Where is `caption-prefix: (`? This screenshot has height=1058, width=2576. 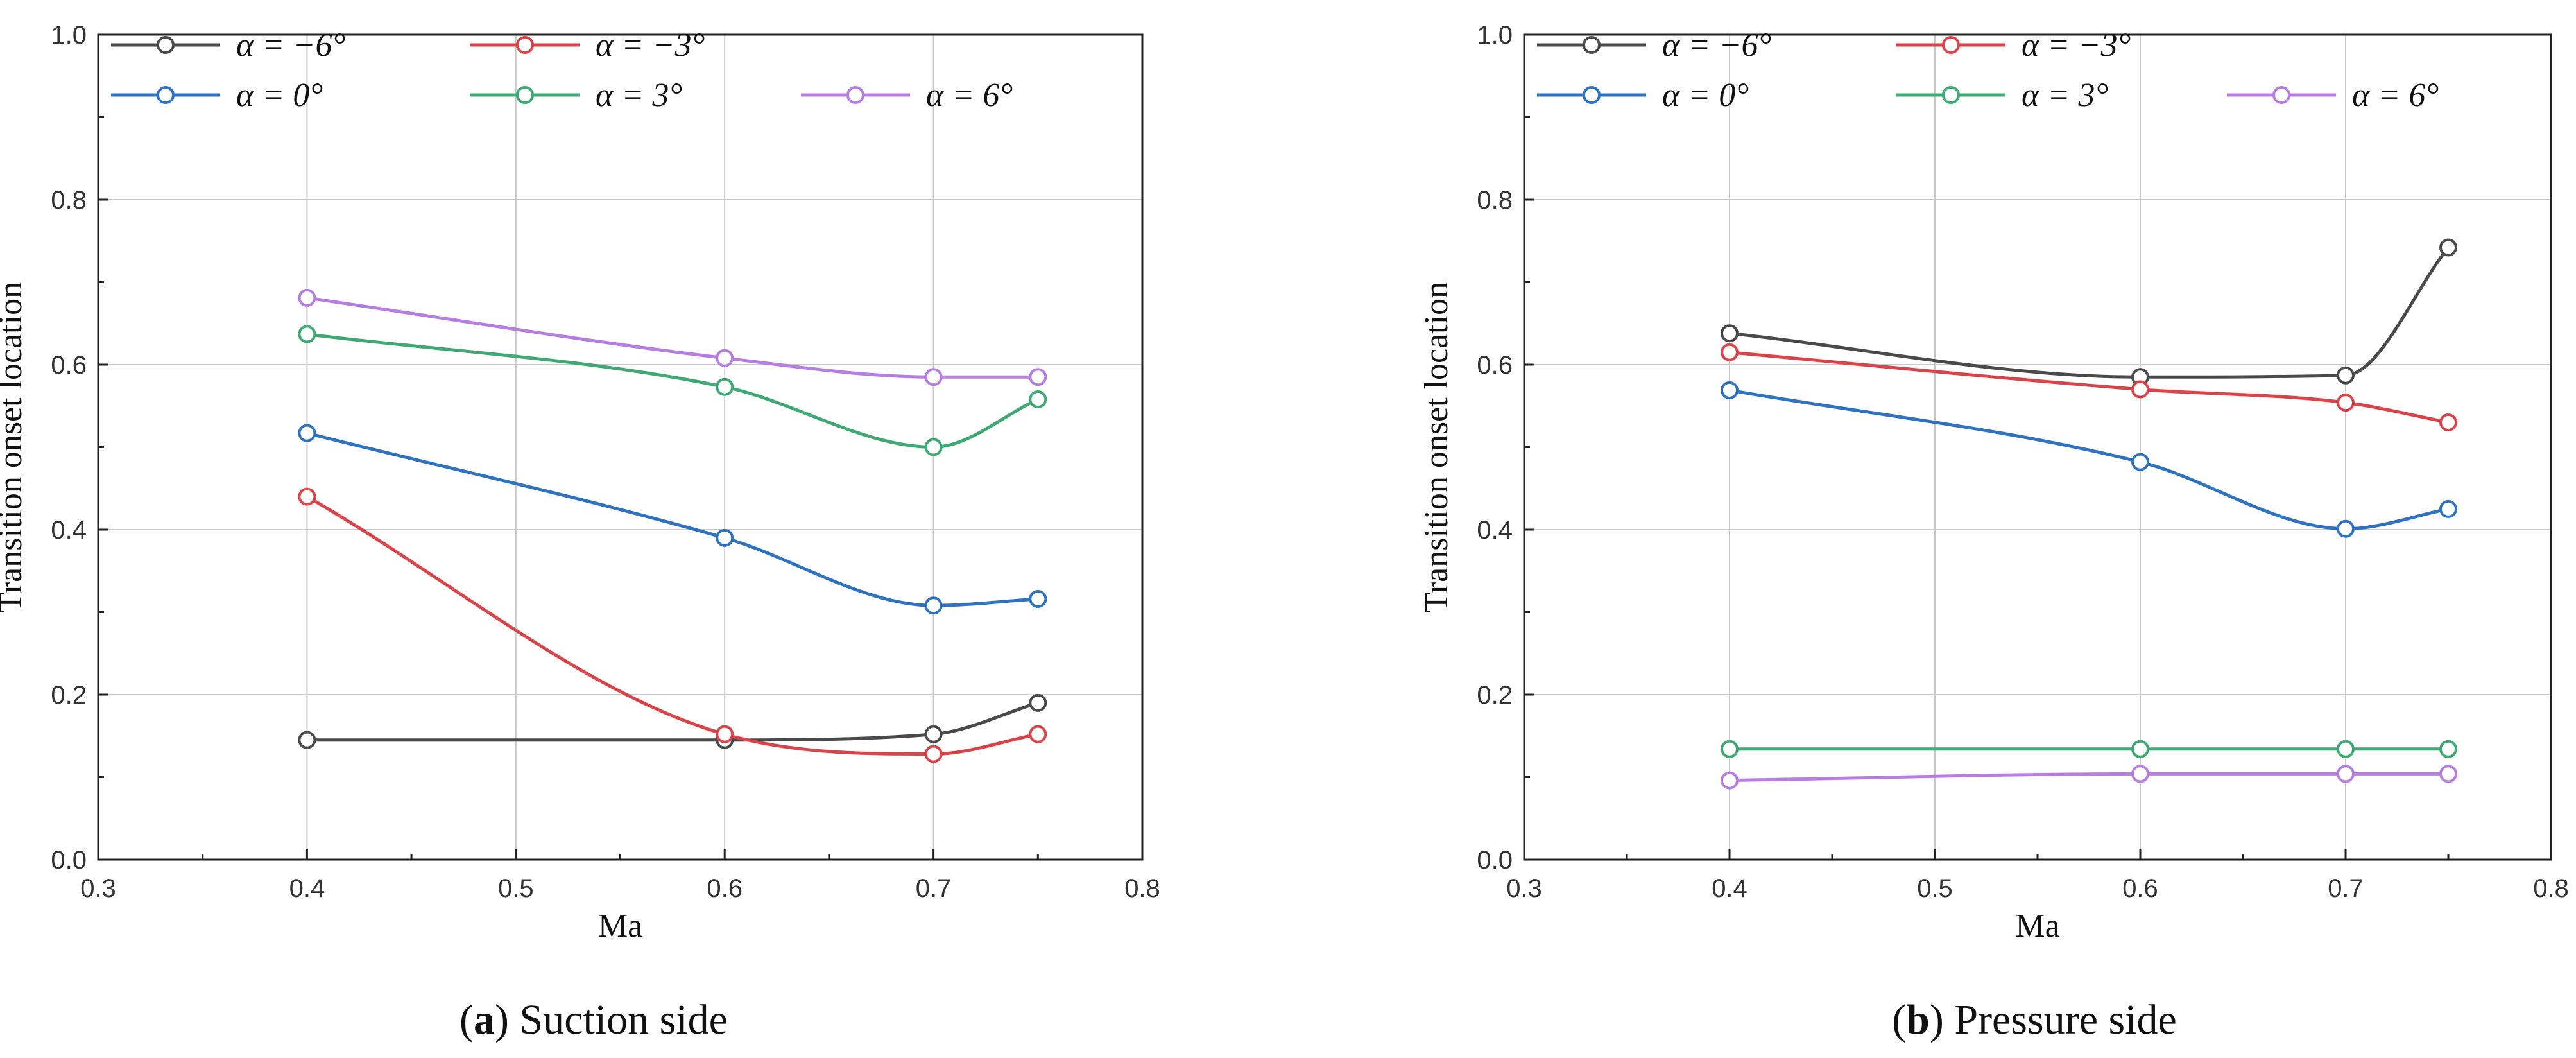 caption-prefix: ( is located at coordinates (1899, 1019).